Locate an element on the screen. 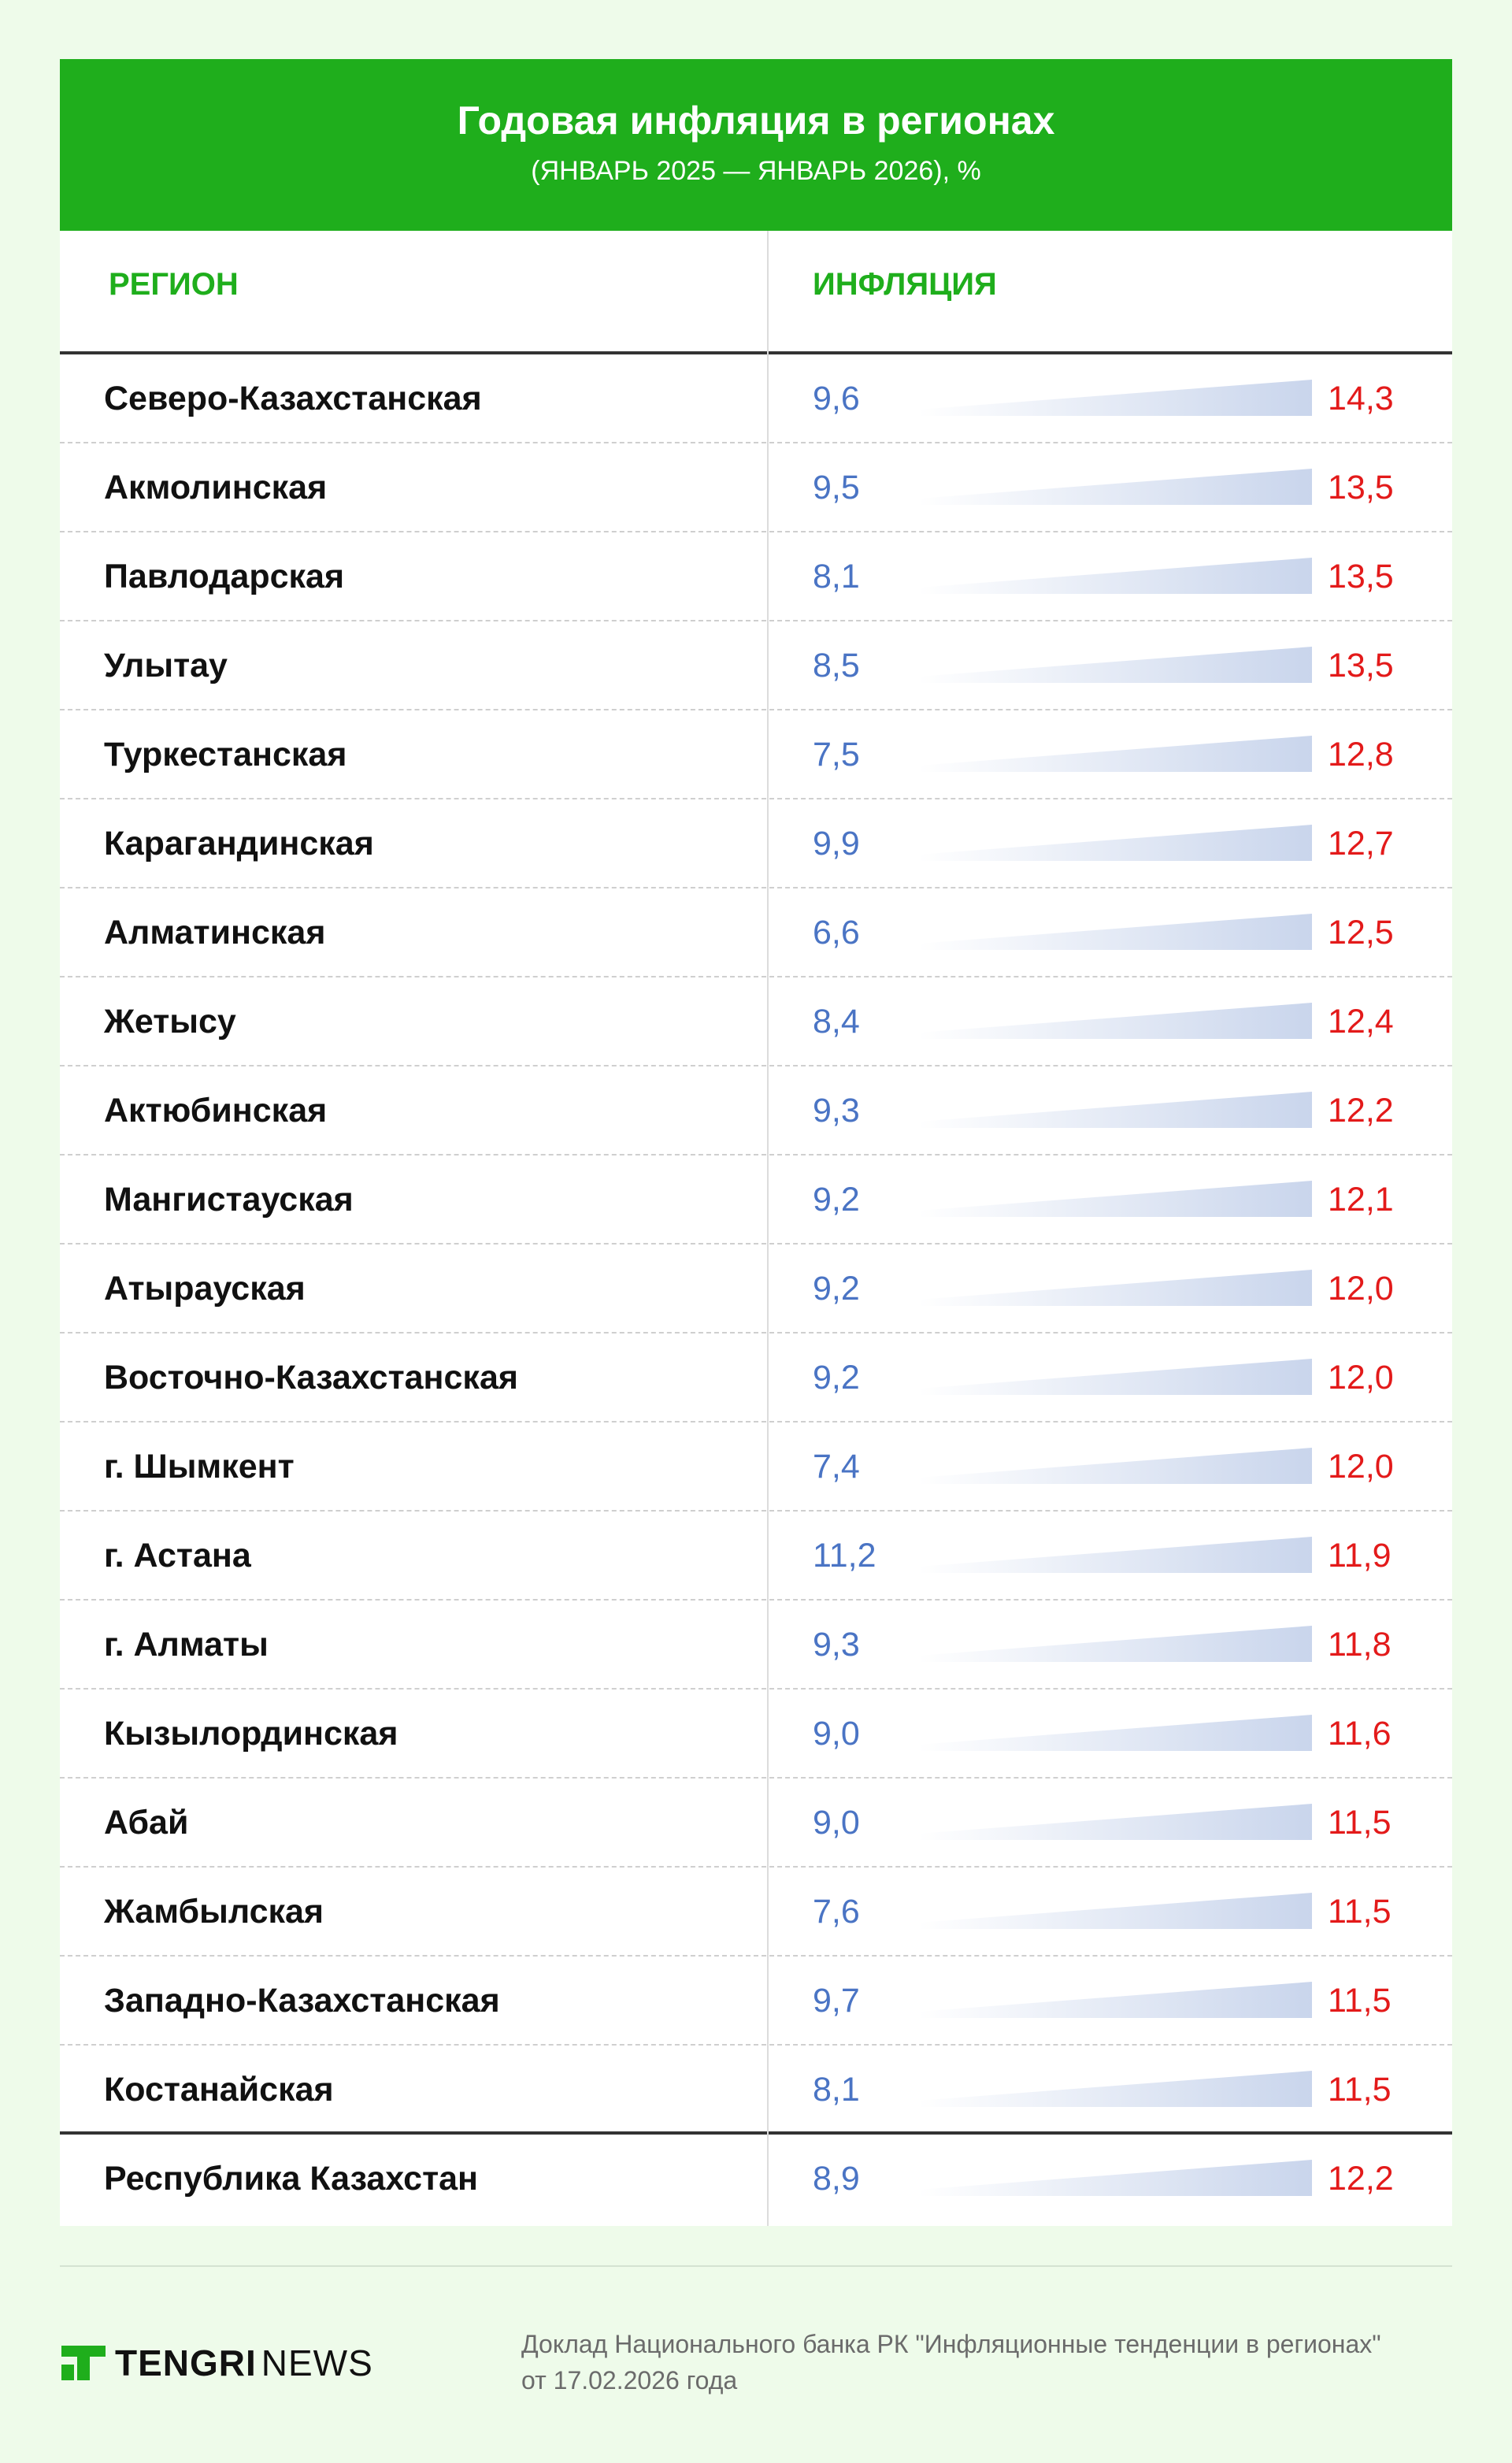 Image resolution: width=1512 pixels, height=2463 pixels. inflation-2026-value: 12,5 is located at coordinates (1361, 933).